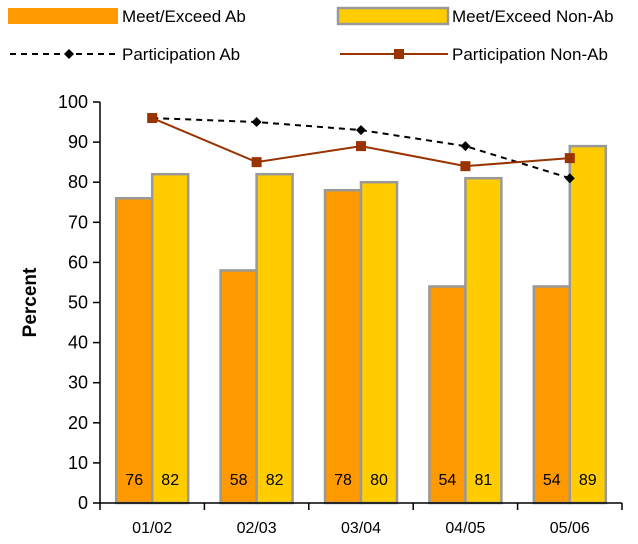  Describe the element at coordinates (78, 142) in the screenshot. I see `y-tick-label-90: 90` at that location.